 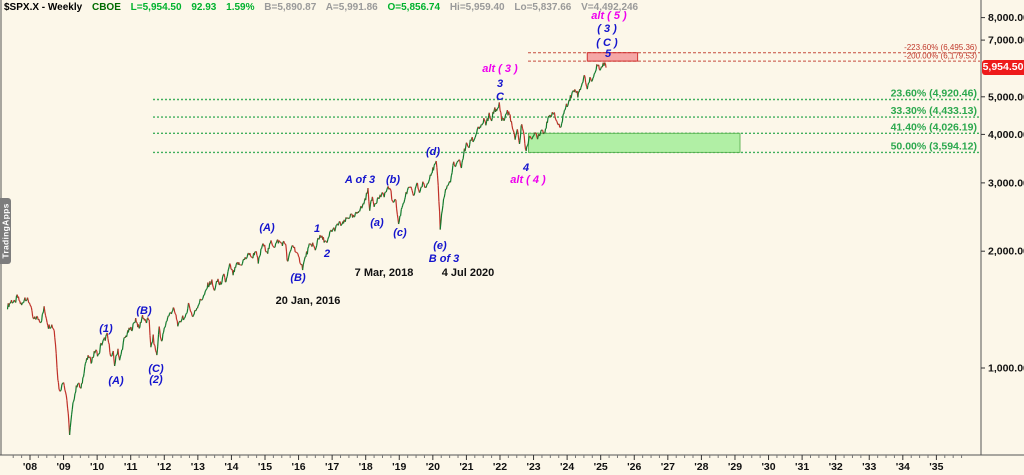 What do you see at coordinates (399, 467) in the screenshot?
I see `x-axis-label: '19` at bounding box center [399, 467].